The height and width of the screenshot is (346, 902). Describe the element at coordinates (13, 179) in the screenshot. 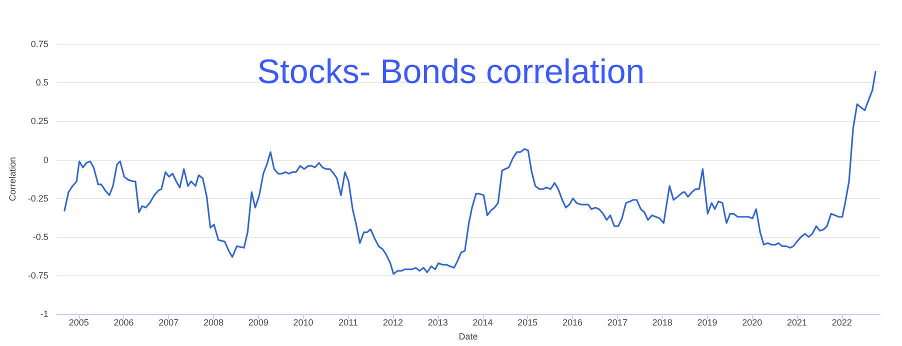

I see `y-axis-title: Correlation` at that location.